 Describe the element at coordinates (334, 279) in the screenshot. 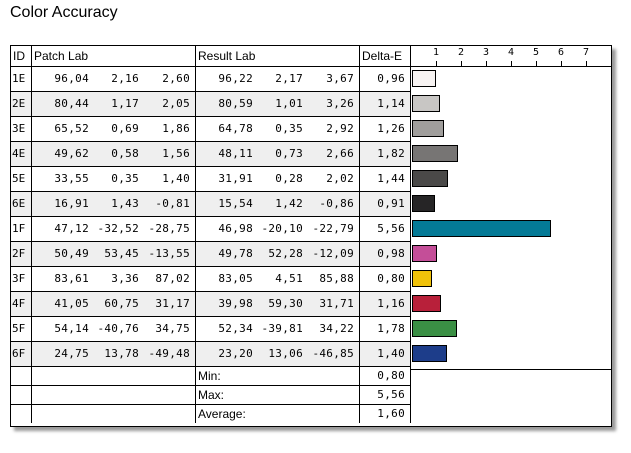

I see `result-b: 85,88` at that location.